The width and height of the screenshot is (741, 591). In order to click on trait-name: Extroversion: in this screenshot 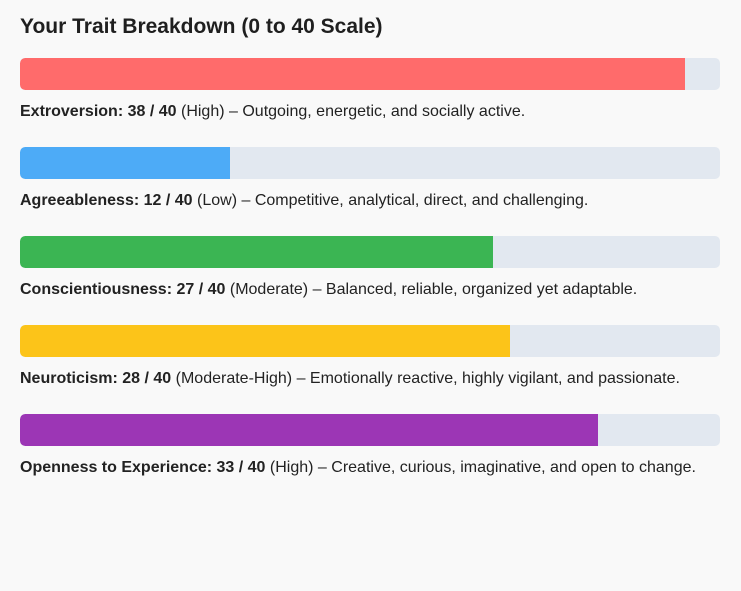, I will do `click(72, 111)`.